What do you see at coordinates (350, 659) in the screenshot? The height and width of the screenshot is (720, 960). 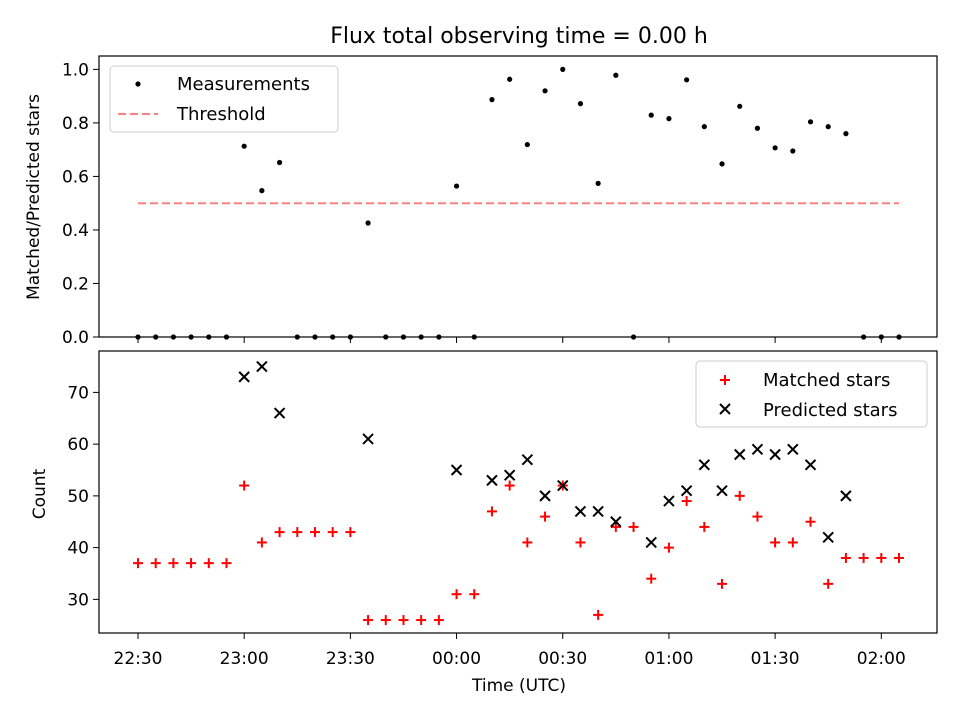 I see `bottom-xtick-label-2: 23:30` at bounding box center [350, 659].